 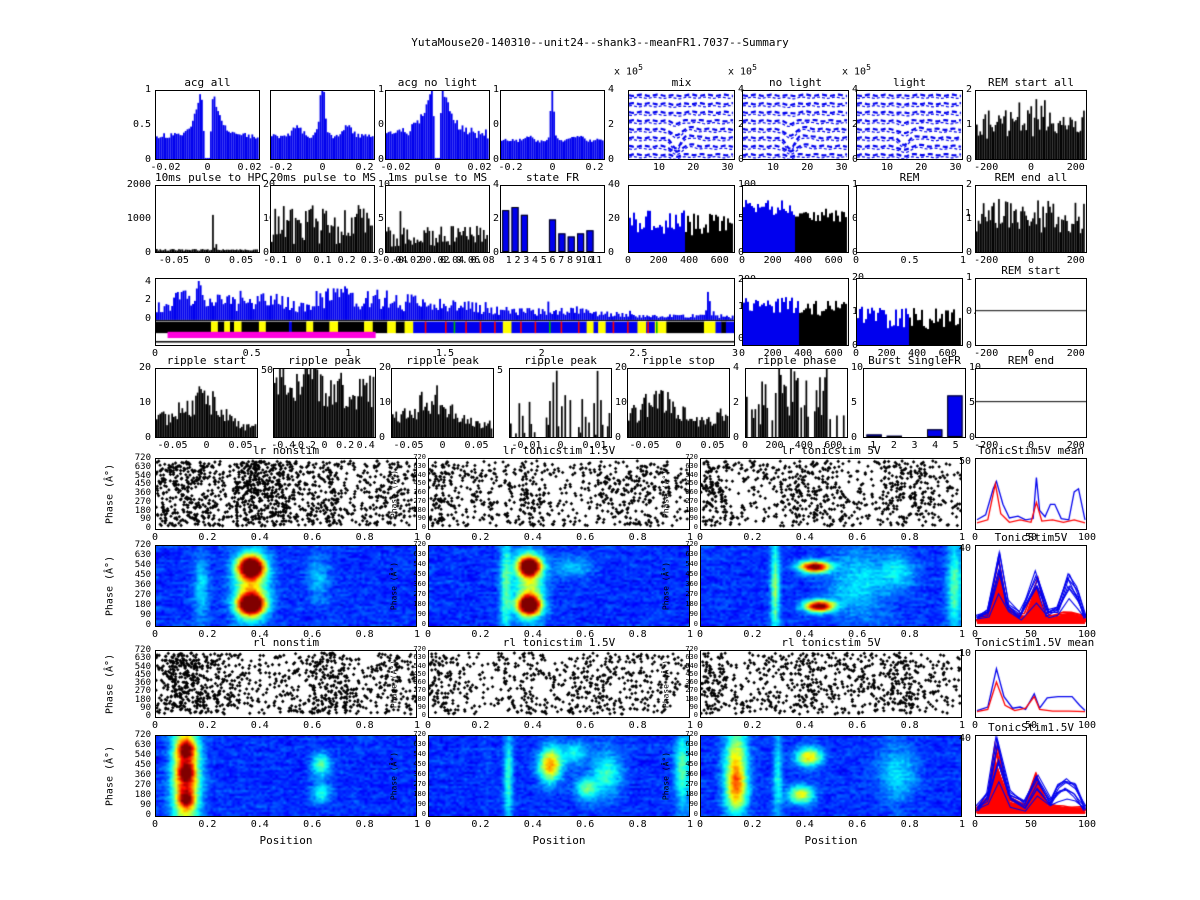 What do you see at coordinates (1031, 219) in the screenshot?
I see `rem-end-all-plot` at bounding box center [1031, 219].